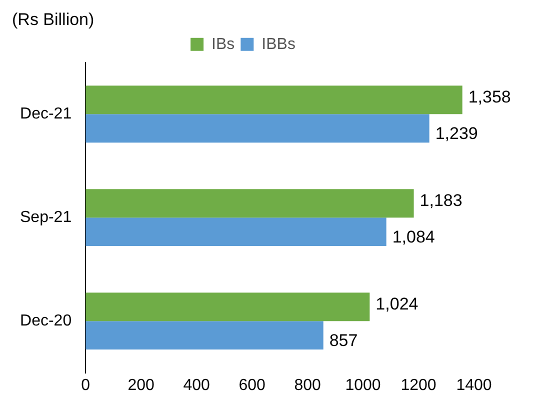 This screenshot has height=406, width=542. I want to click on data-label: 857, so click(343, 340).